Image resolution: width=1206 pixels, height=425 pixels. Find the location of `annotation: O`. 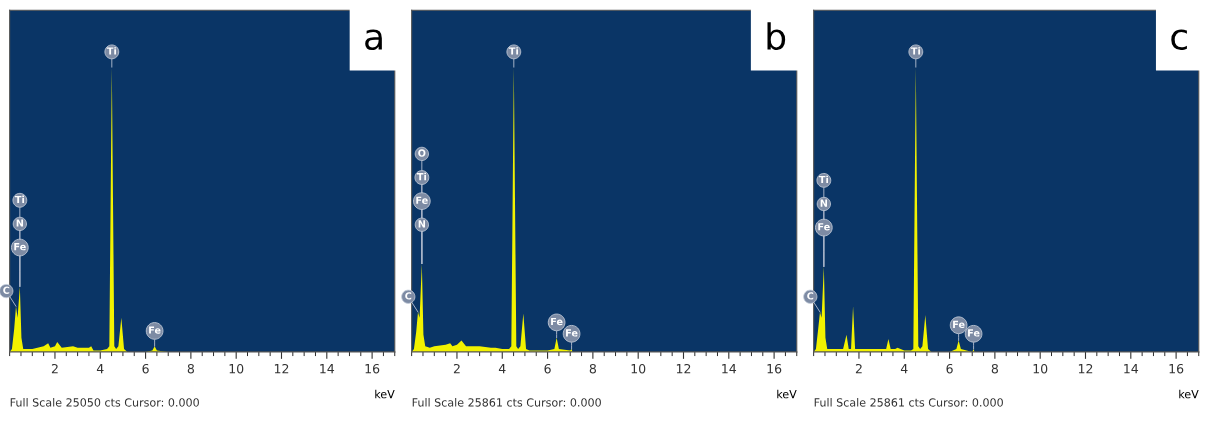

annotation: O is located at coordinates (422, 153).